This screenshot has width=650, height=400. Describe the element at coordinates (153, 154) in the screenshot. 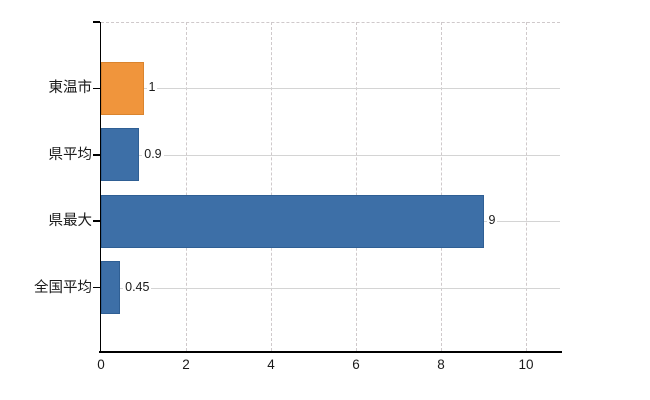

I see `bar-value-label: 0.9` at that location.